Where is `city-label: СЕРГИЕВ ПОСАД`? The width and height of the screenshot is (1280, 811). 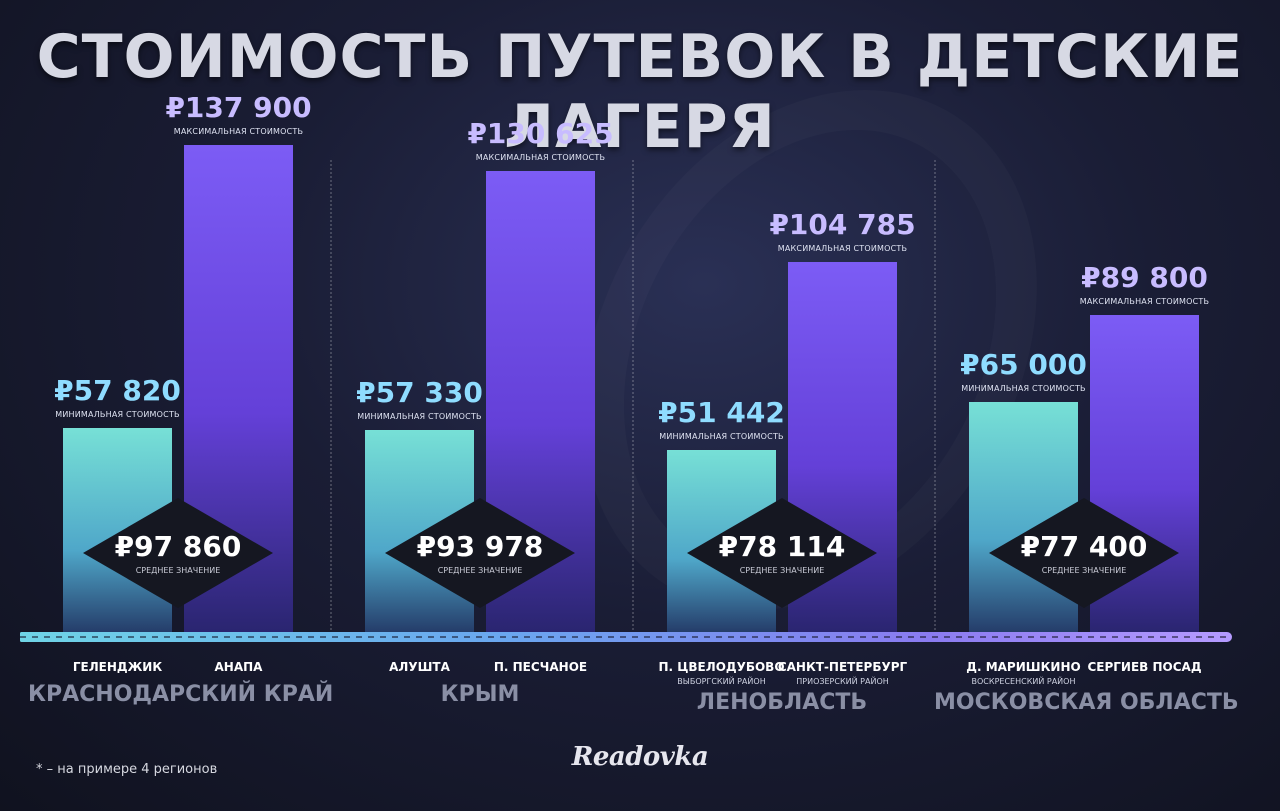
city-label: СЕРГИЕВ ПОСАД is located at coordinates (1144, 667).